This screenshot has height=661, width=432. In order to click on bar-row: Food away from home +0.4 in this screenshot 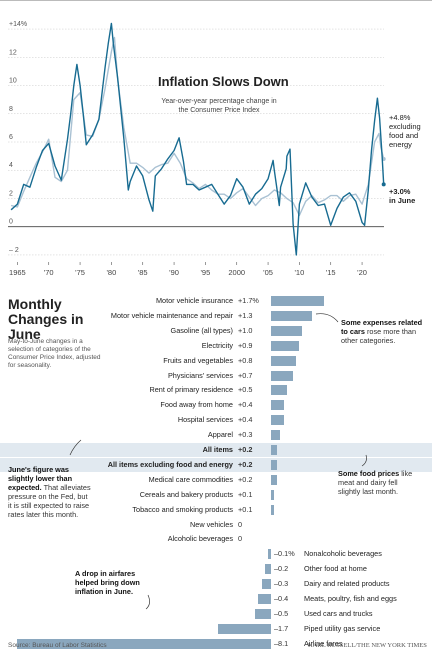, I will do `click(216, 405)`.